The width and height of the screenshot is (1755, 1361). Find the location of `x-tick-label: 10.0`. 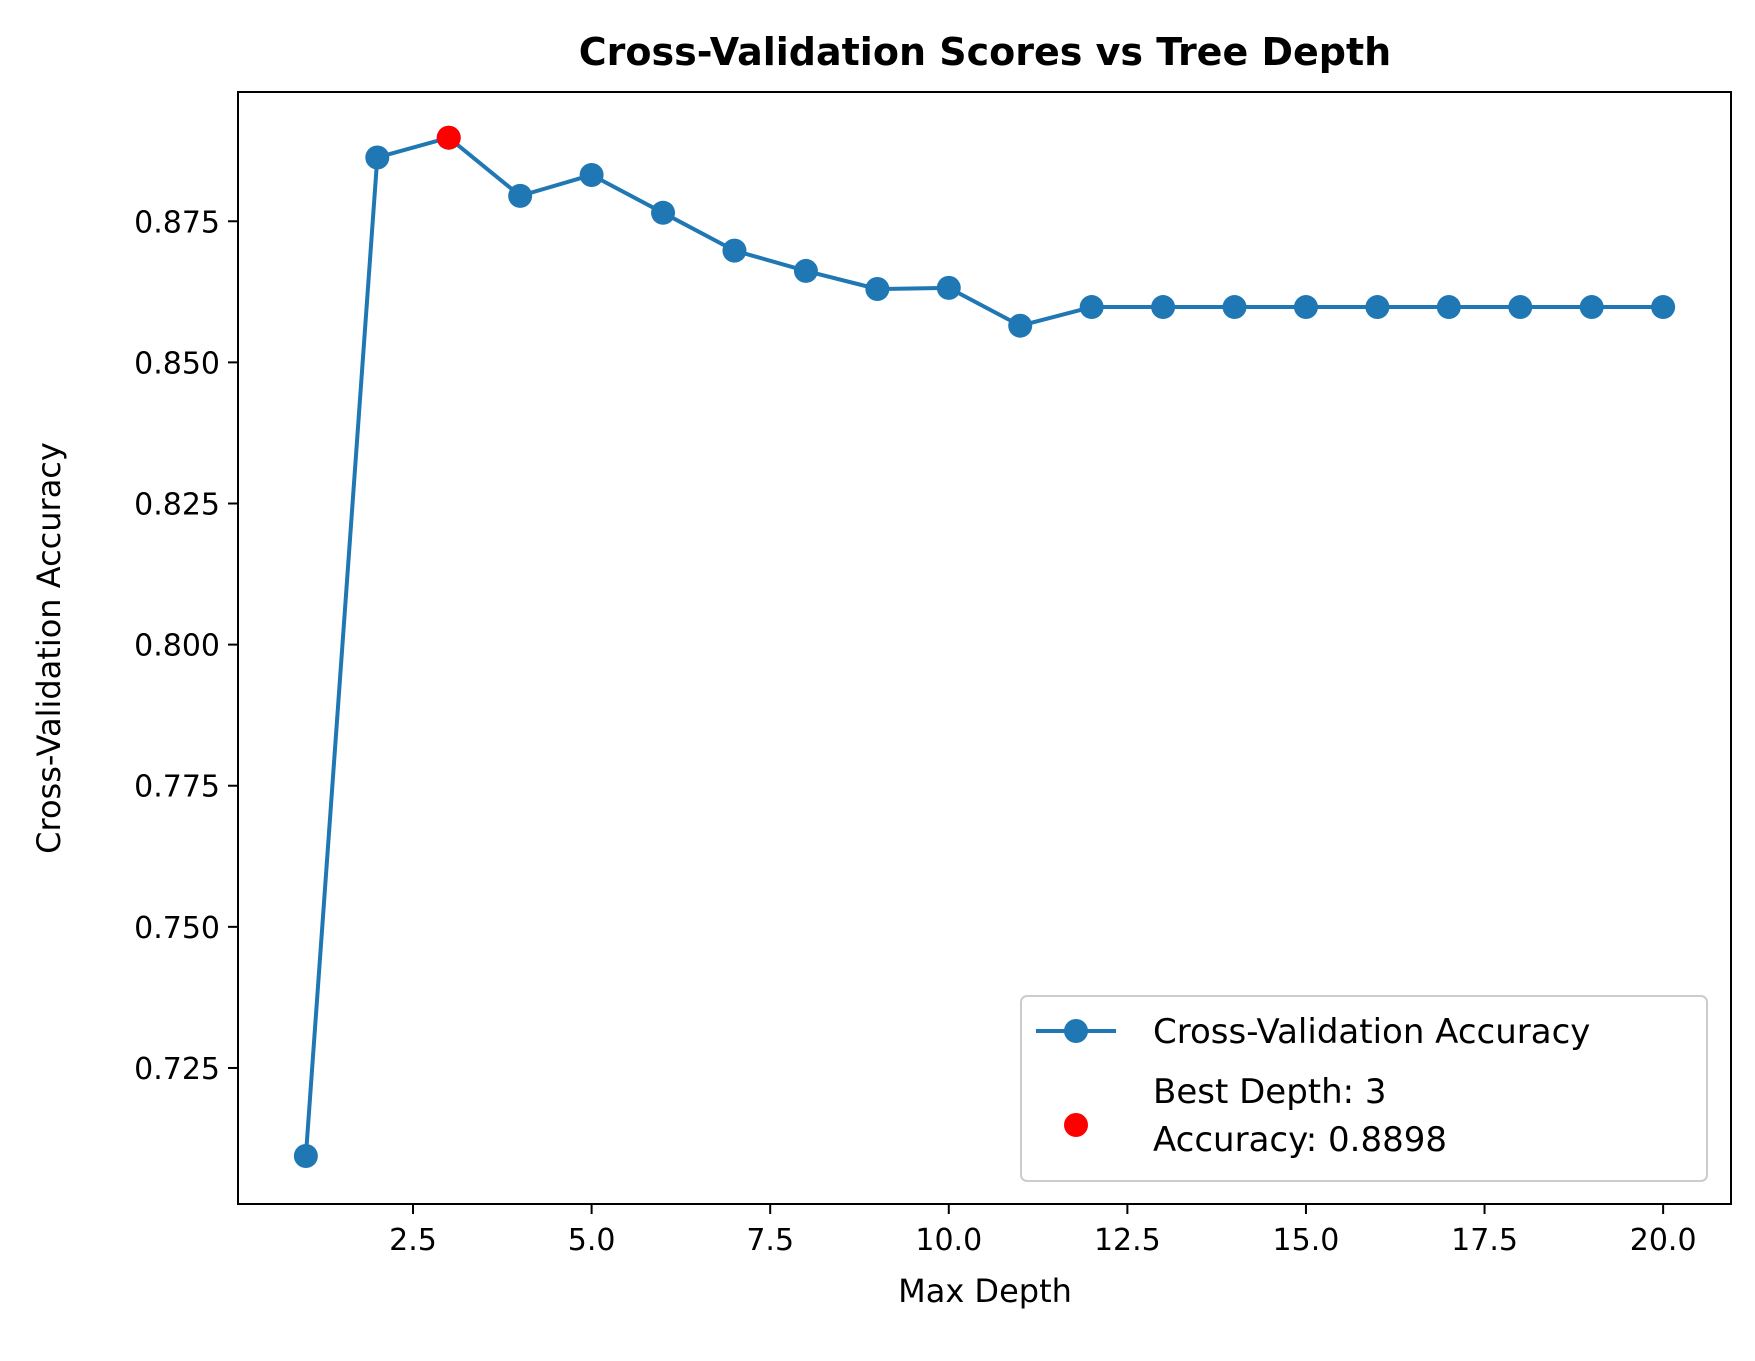

x-tick-label: 10.0 is located at coordinates (948, 1240).